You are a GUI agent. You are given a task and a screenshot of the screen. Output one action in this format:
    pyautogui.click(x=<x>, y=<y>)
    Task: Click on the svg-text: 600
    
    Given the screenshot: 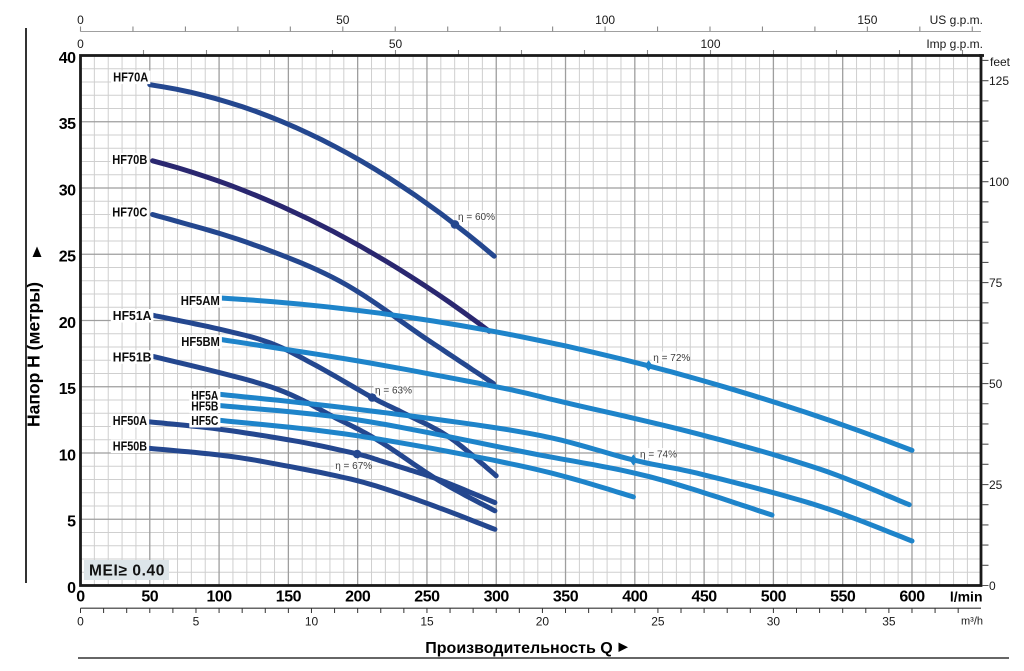 What is the action you would take?
    pyautogui.click(x=912, y=597)
    